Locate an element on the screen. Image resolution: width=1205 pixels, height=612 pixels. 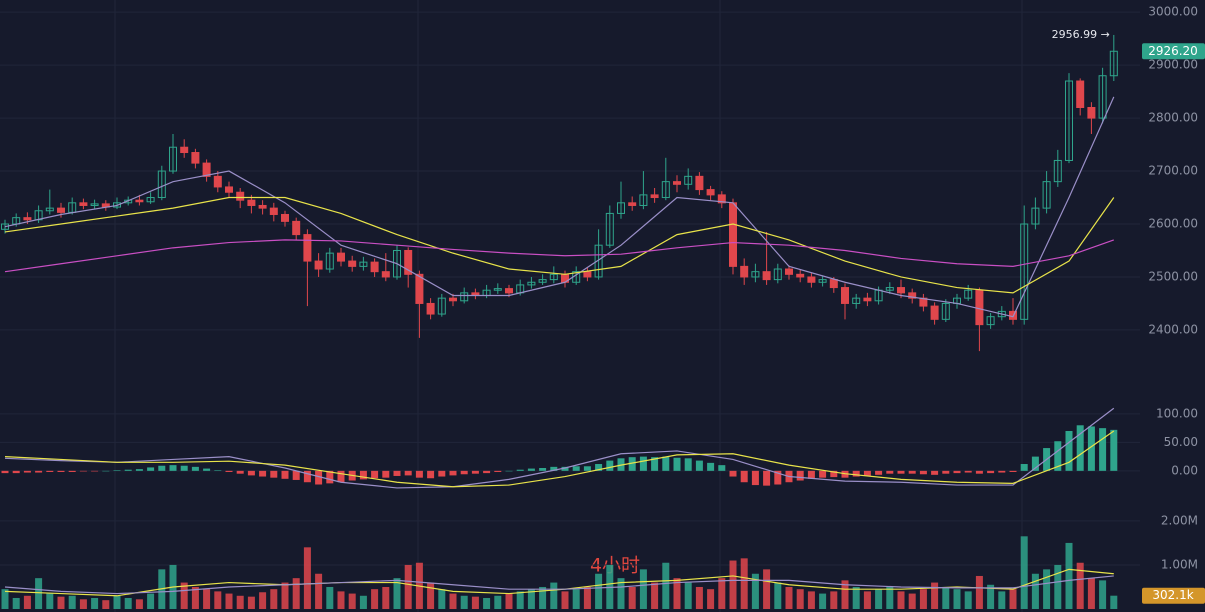
last-price-box is located at coordinates (1173, 51).